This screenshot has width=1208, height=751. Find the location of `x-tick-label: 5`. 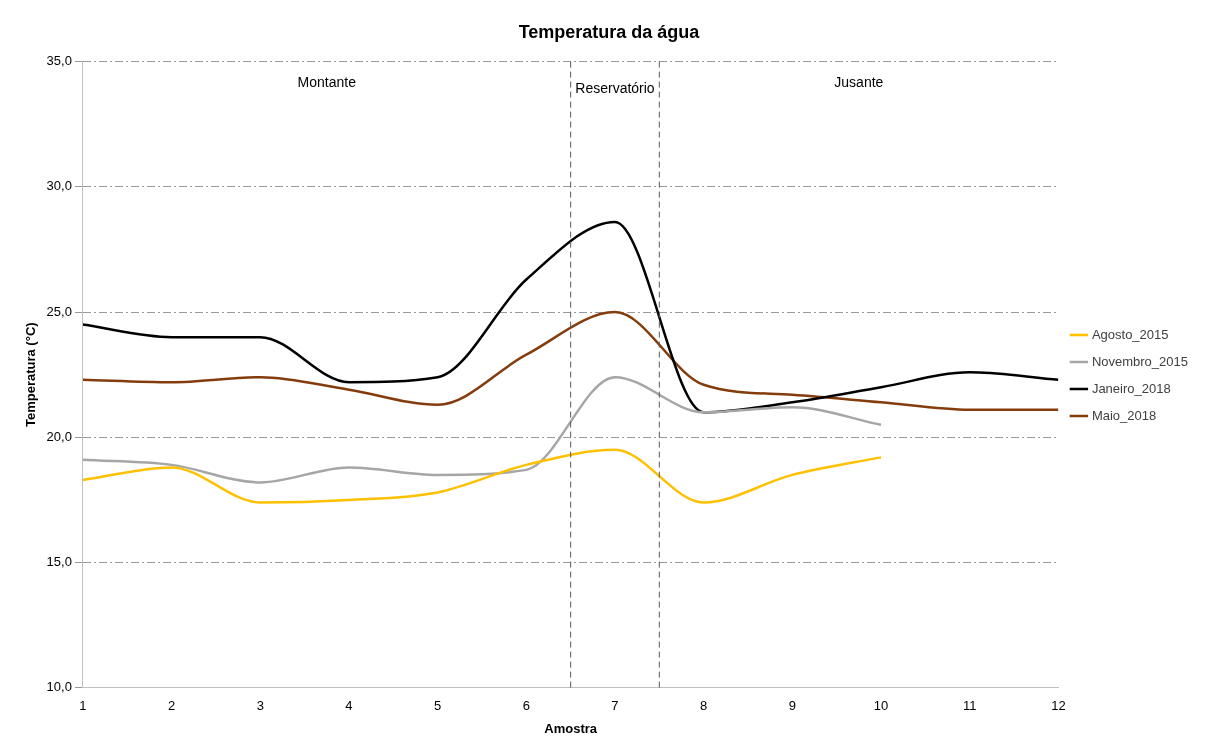

x-tick-label: 5 is located at coordinates (438, 706).